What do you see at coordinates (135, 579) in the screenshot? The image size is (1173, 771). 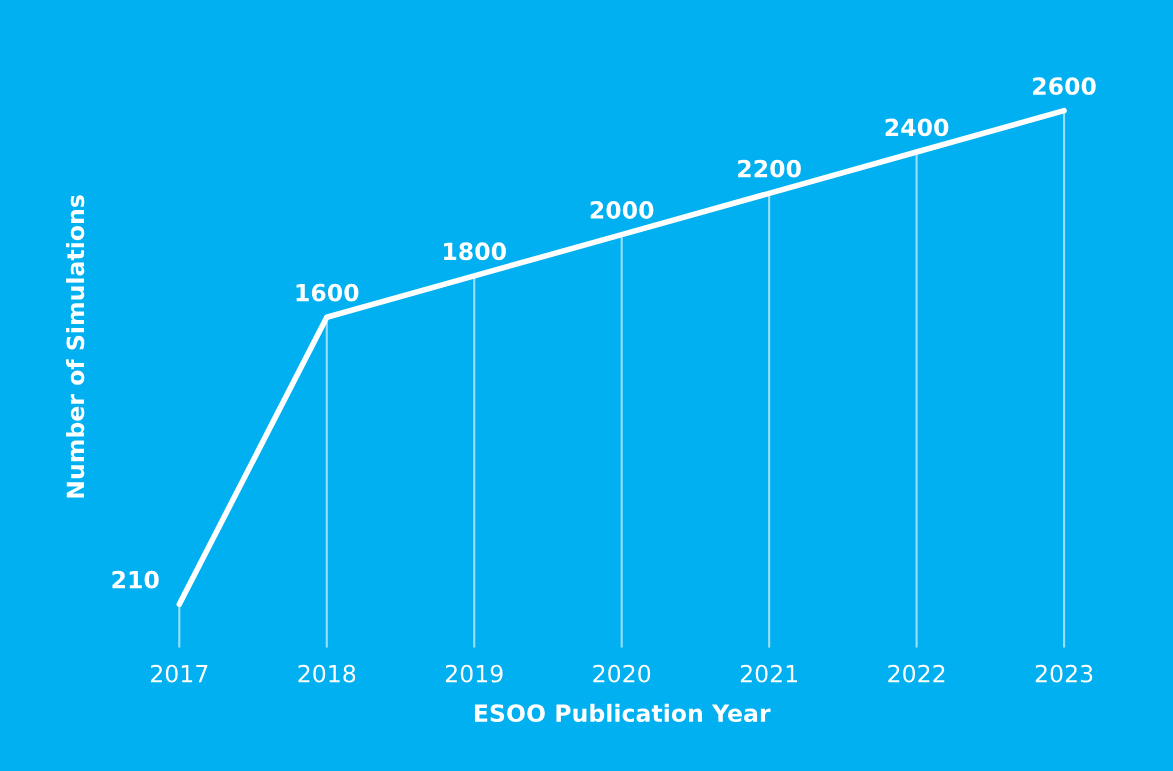 I see `data-label: 210` at bounding box center [135, 579].